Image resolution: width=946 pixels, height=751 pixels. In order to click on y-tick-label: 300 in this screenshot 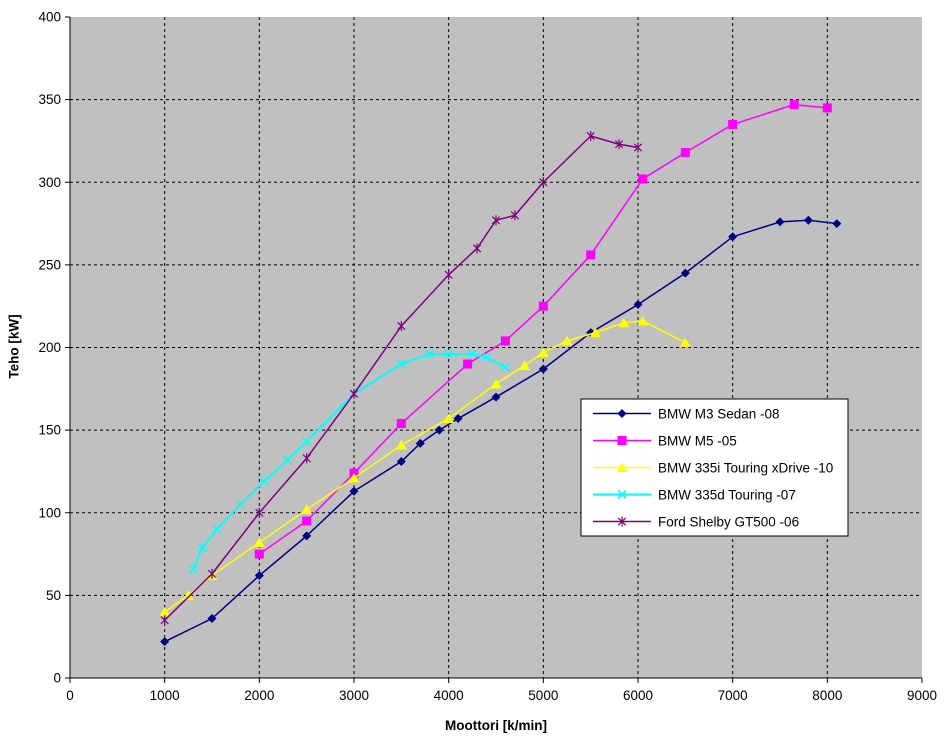, I will do `click(49, 182)`.